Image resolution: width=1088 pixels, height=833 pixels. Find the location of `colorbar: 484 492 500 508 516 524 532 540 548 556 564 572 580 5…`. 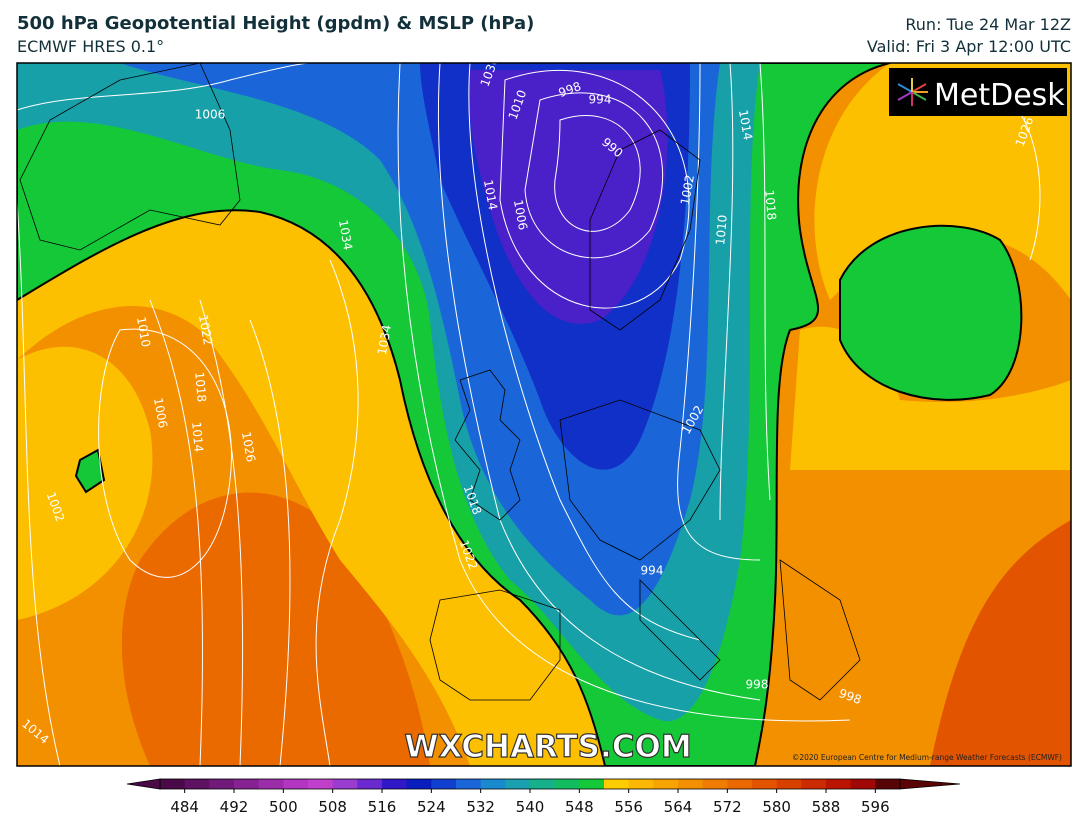

colorbar: 484 492 500 508 516 524 532 540 548 556 564 572 580 5… is located at coordinates (543, 797).